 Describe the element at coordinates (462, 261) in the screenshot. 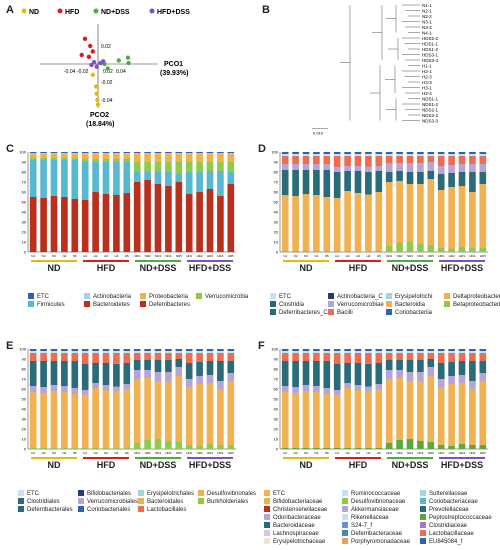

I see `group-underline` at that location.